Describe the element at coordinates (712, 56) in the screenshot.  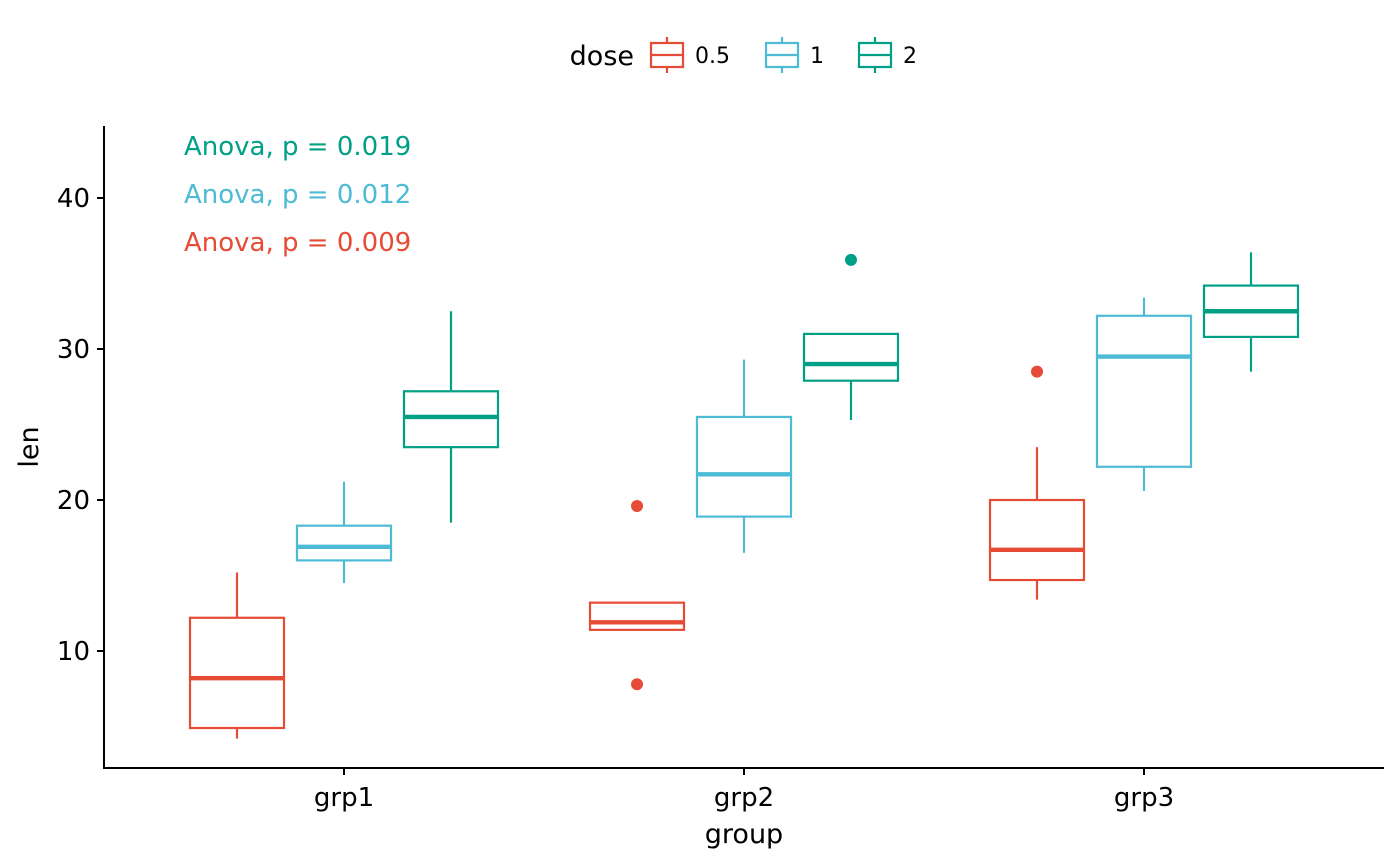
I see `legend-label: 0.5` at that location.